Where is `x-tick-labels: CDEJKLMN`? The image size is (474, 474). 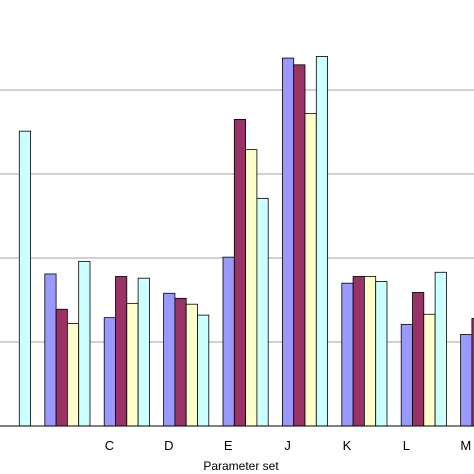 x-tick-labels: CDEJKLMN is located at coordinates (288, 445).